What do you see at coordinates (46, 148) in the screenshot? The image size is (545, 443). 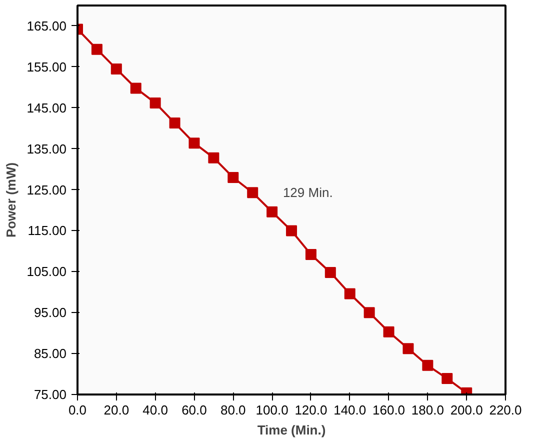 I see `y-tick-label: 135.00` at bounding box center [46, 148].